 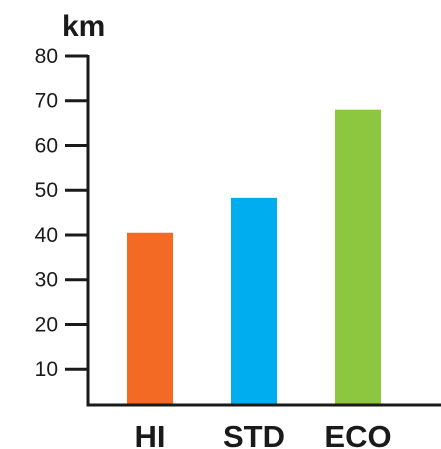 I want to click on category-label-std: STD, so click(x=254, y=434).